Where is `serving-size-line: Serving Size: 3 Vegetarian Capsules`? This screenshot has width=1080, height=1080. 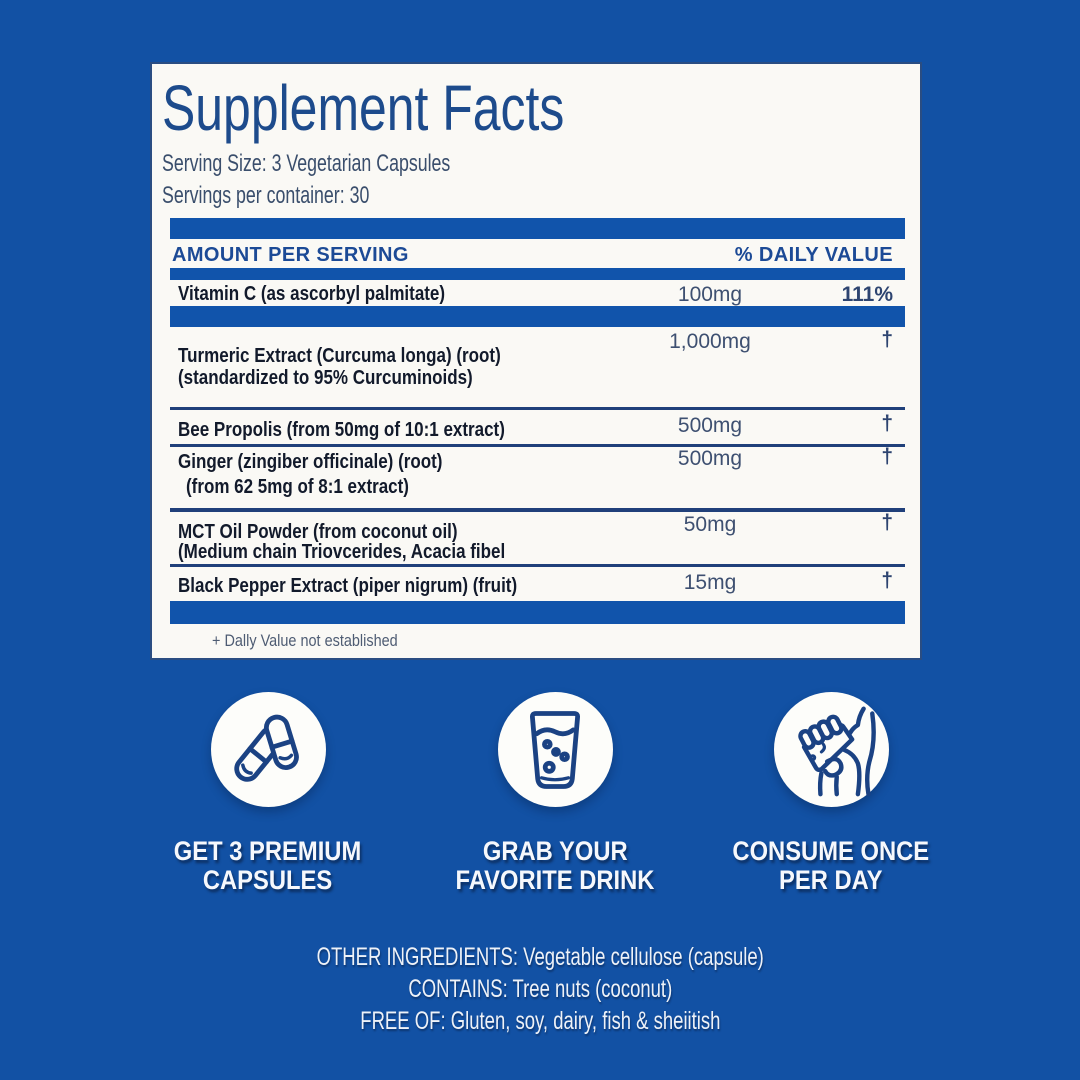
serving-size-line: Serving Size: 3 Vegetarian Capsules is located at coordinates (306, 163).